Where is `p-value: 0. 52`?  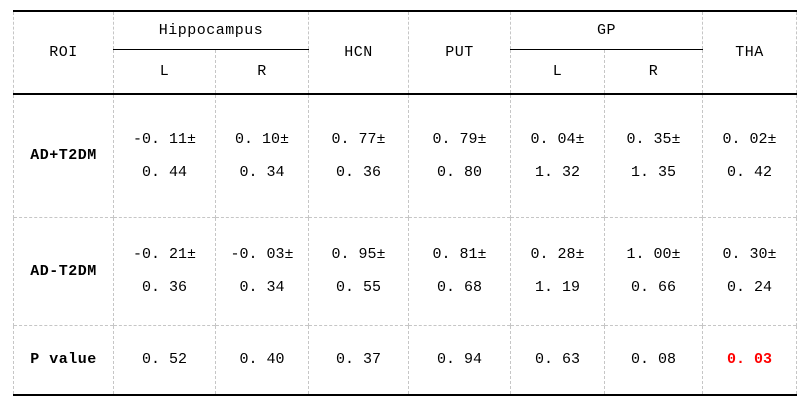
p-value: 0. 52 is located at coordinates (164, 360).